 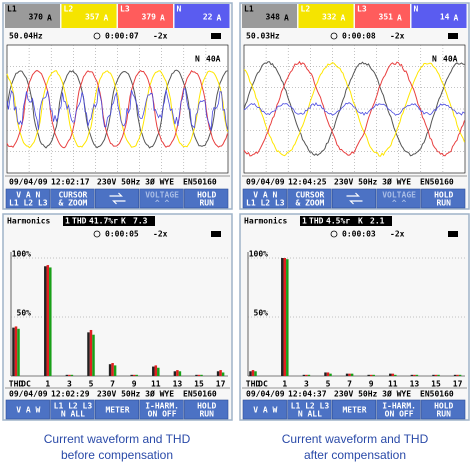 I want to click on reading-value: 332, so click(x=329, y=17).